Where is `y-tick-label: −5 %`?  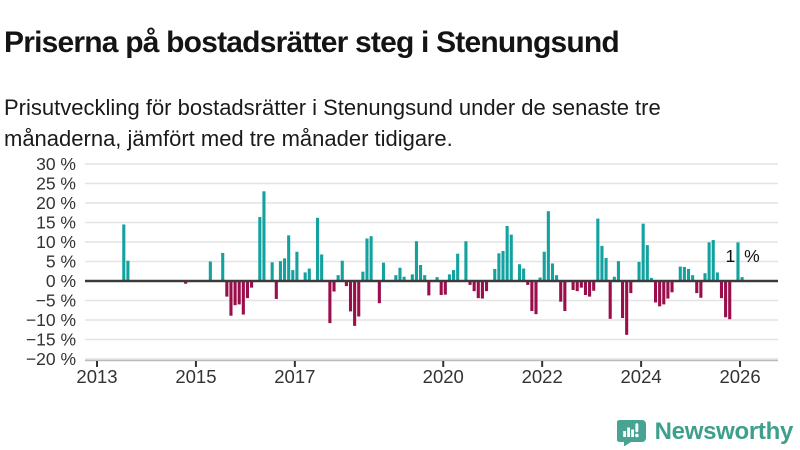 y-tick-label: −5 % is located at coordinates (56, 301).